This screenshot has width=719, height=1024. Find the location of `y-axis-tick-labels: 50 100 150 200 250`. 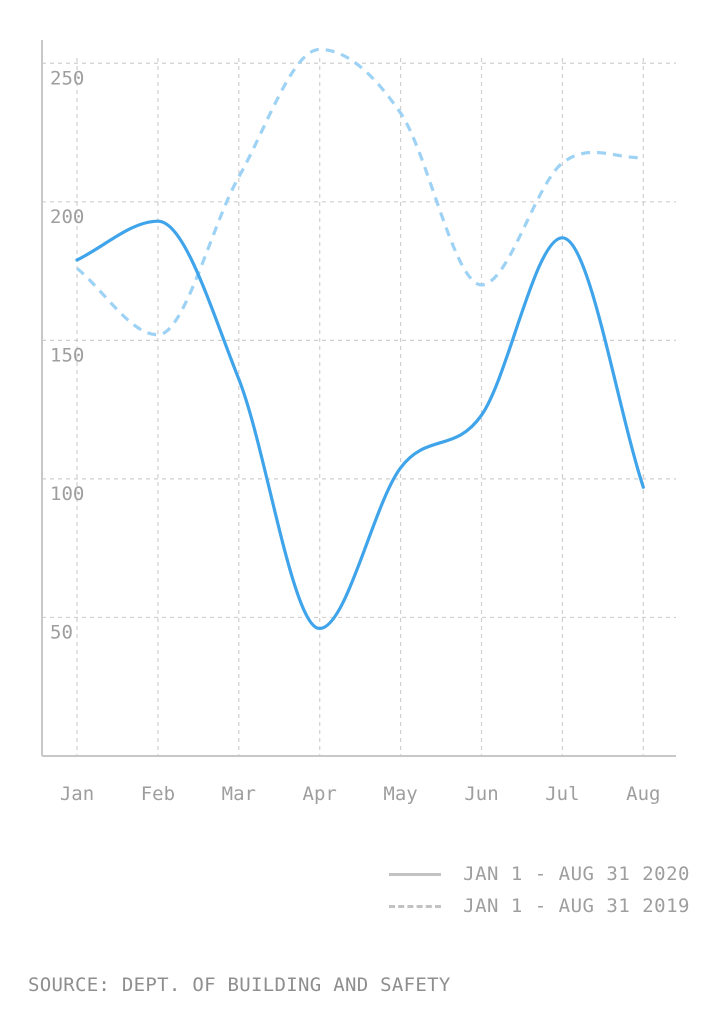

y-axis-tick-labels: 50 100 150 200 250 is located at coordinates (67, 355).